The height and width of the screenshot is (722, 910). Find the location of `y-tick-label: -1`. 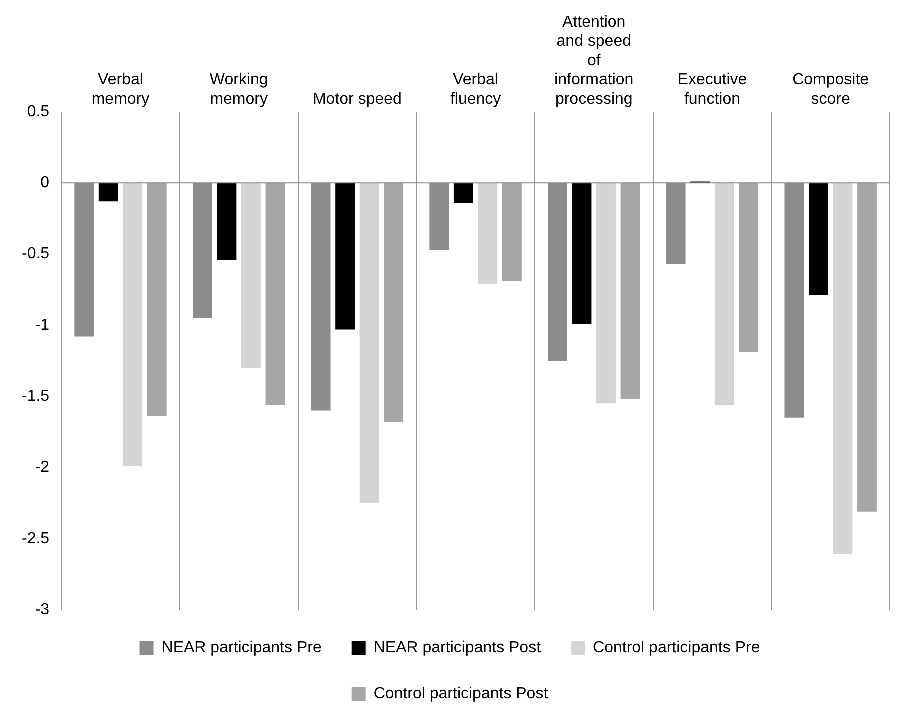

y-tick-label: -1 is located at coordinates (42, 325).